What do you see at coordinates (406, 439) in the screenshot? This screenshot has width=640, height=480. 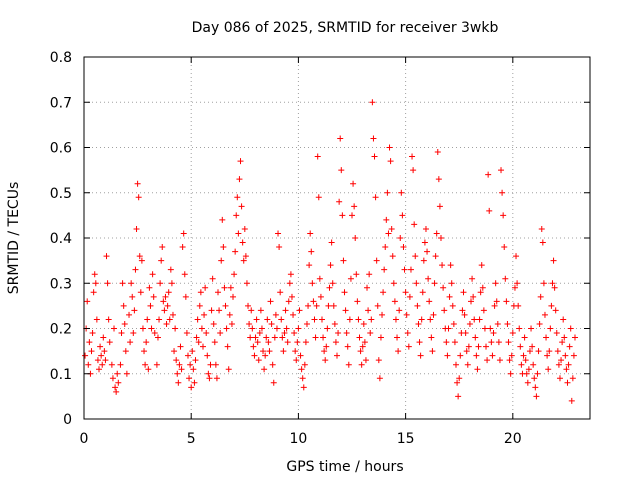 I see `x-tick-label: 15` at bounding box center [406, 439].